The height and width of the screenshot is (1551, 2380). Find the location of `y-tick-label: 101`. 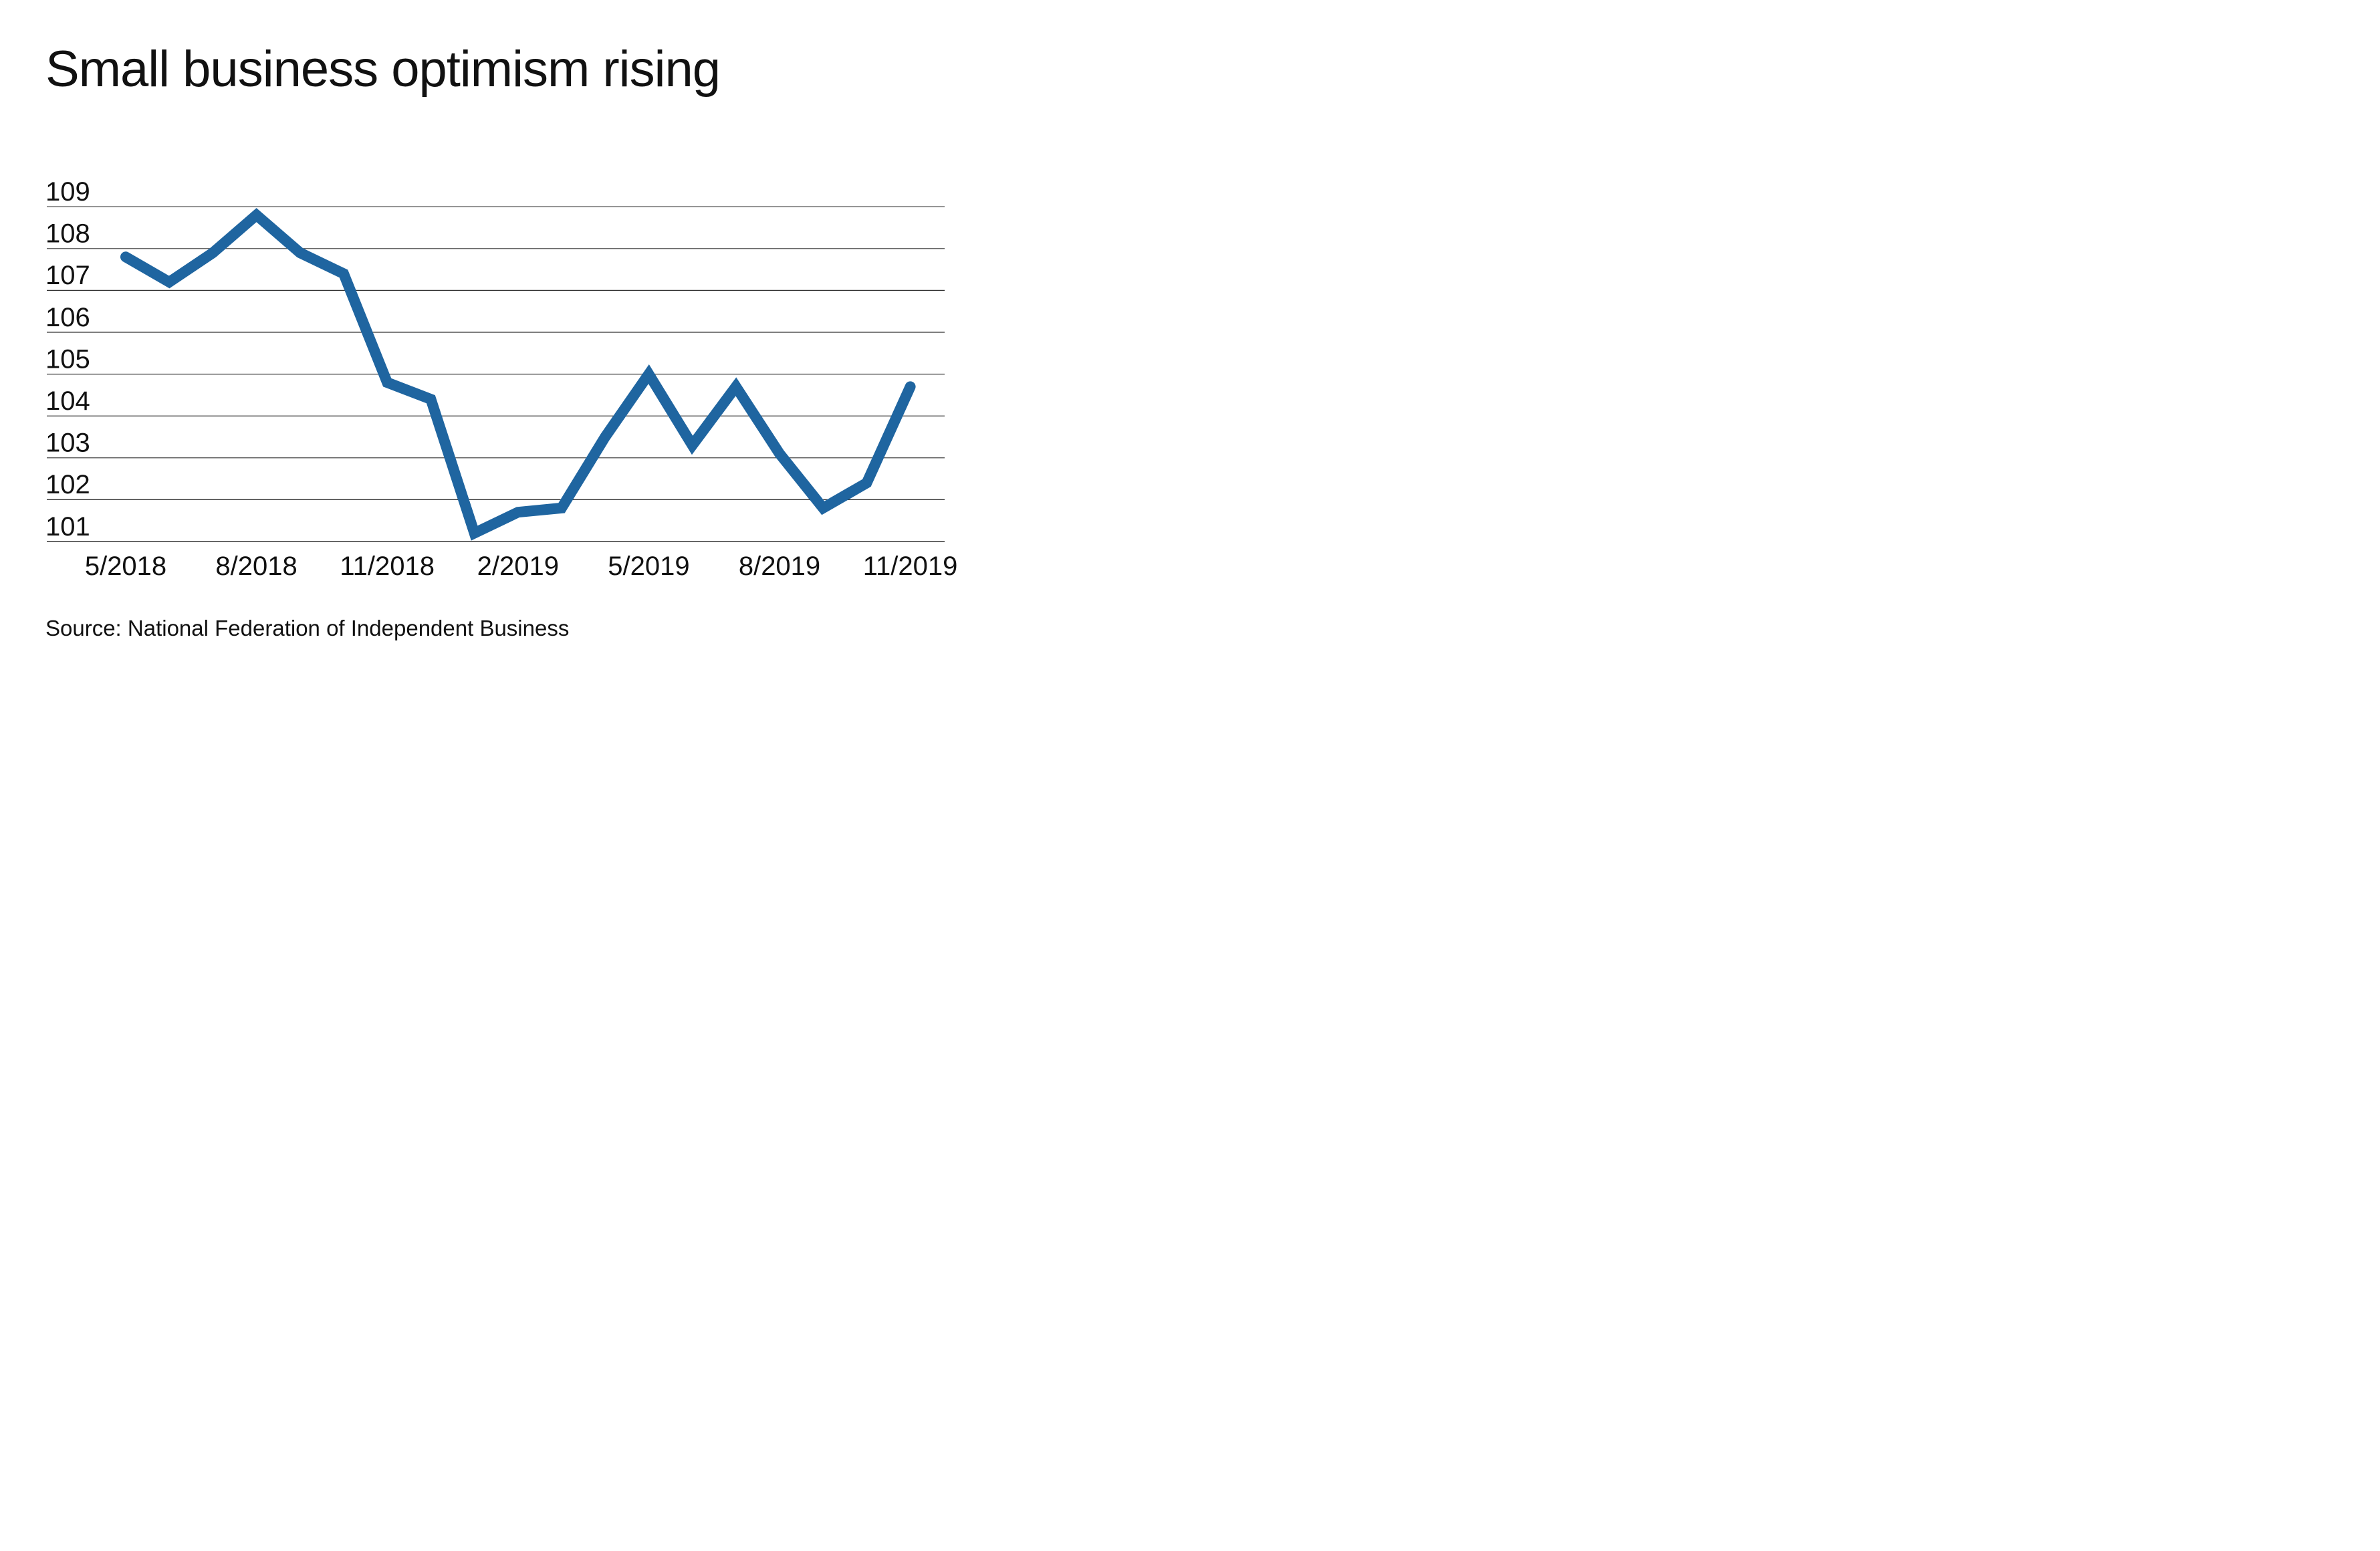

y-tick-label: 101 is located at coordinates (67, 527).